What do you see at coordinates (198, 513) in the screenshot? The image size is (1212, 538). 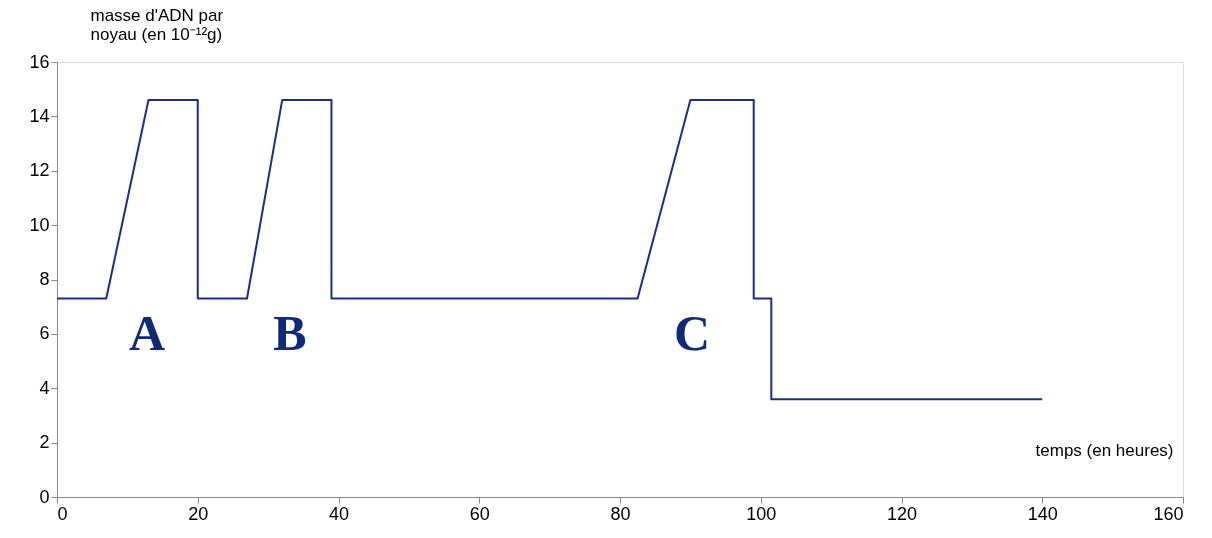 I see `x-tick-label: 20` at bounding box center [198, 513].